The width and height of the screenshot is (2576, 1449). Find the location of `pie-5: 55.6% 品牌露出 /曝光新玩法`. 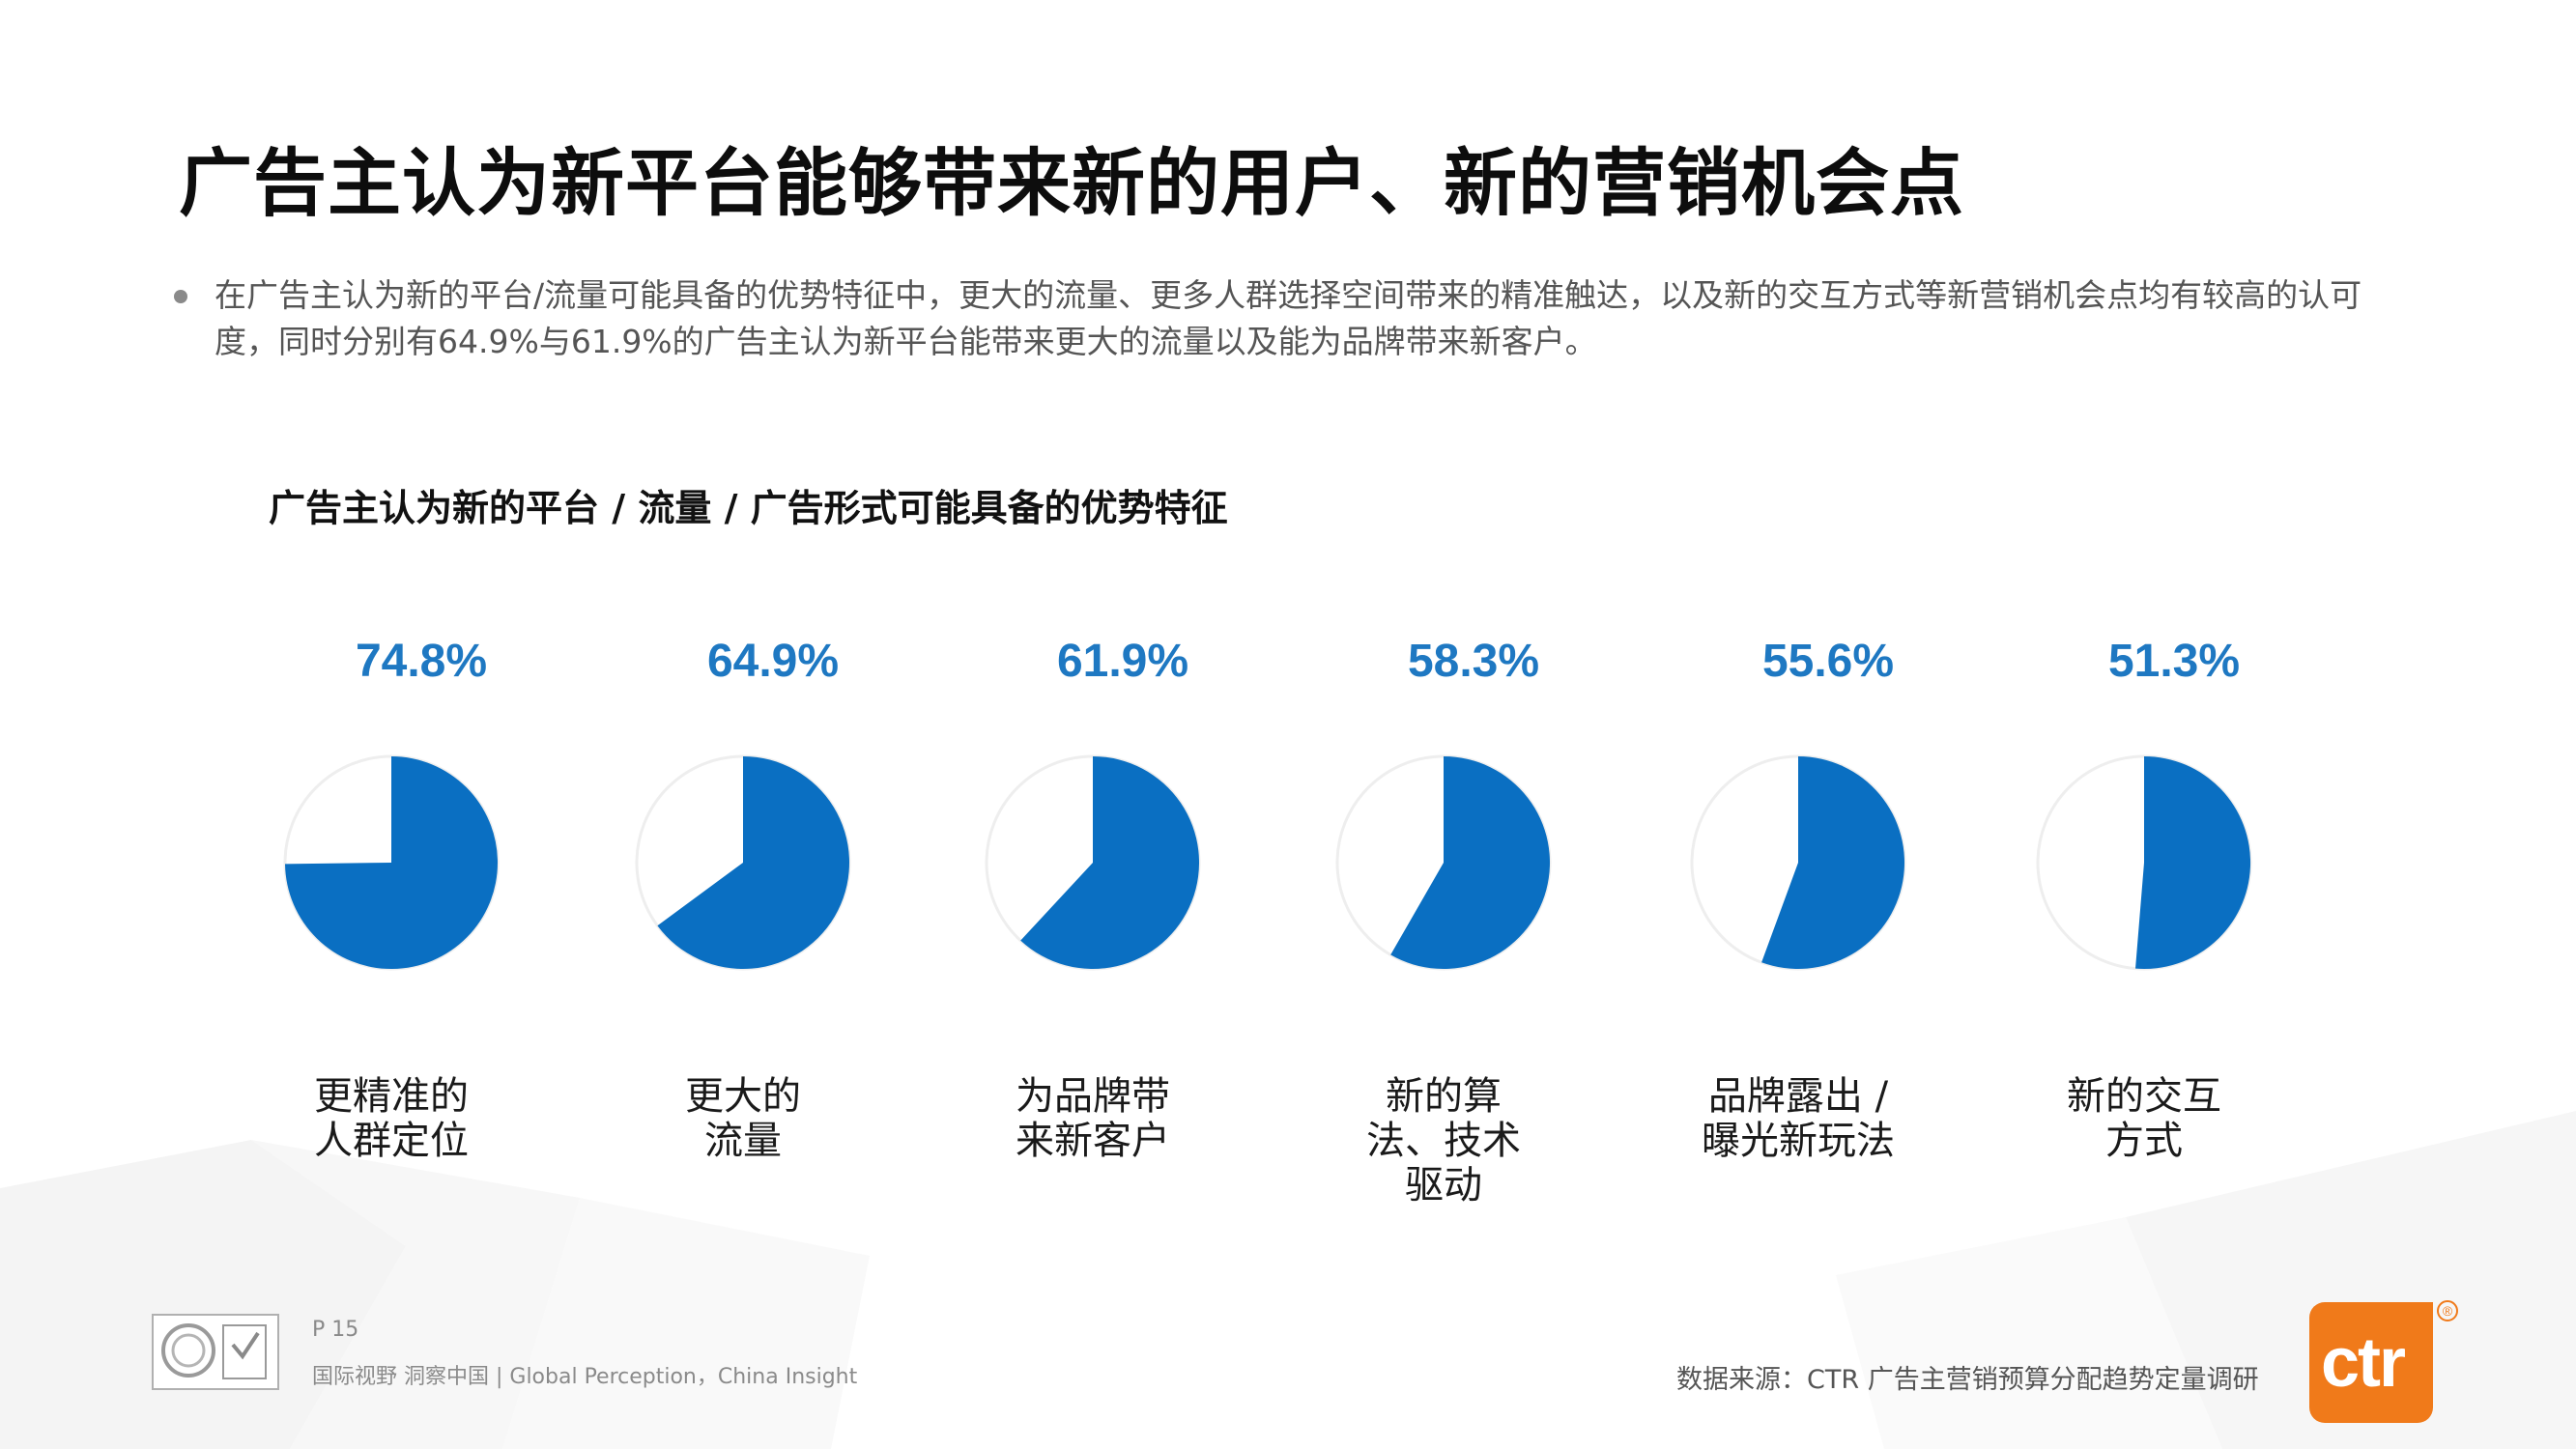

pie-5: 55.6% 品牌露出 /曝光新玩法 is located at coordinates (1798, 899).